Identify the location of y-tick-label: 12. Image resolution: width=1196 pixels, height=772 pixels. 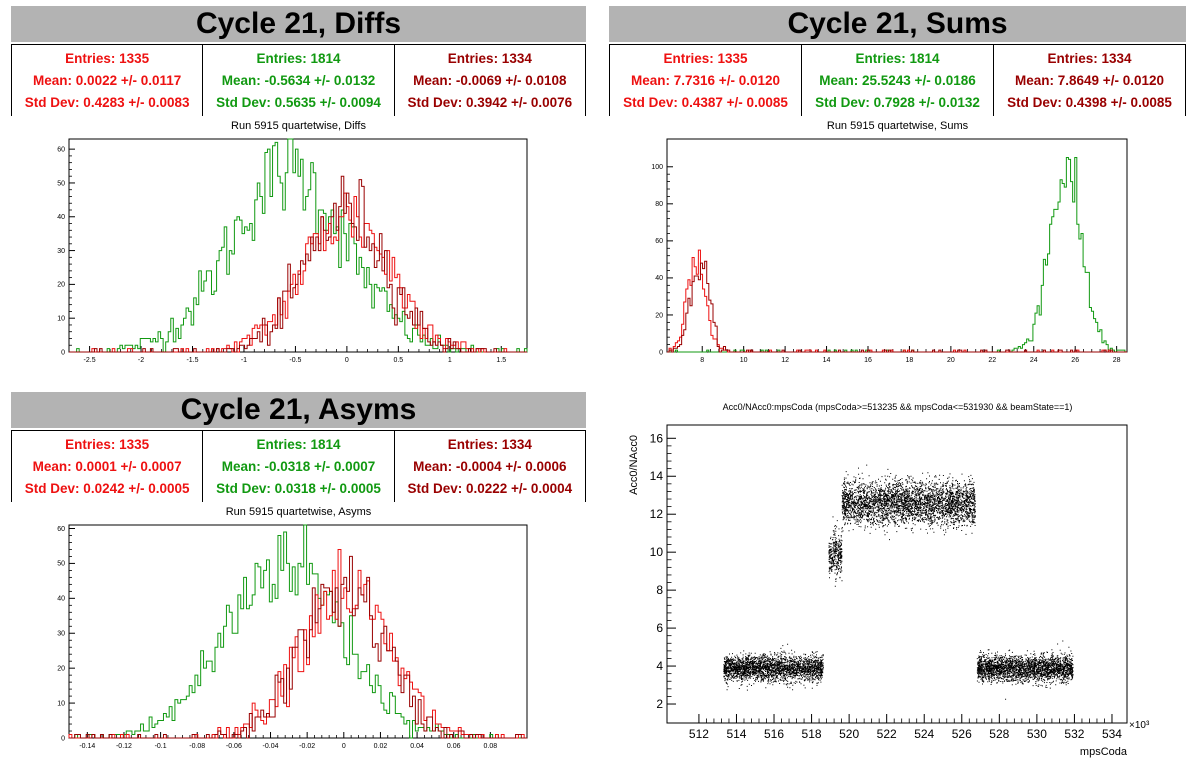
(657, 514).